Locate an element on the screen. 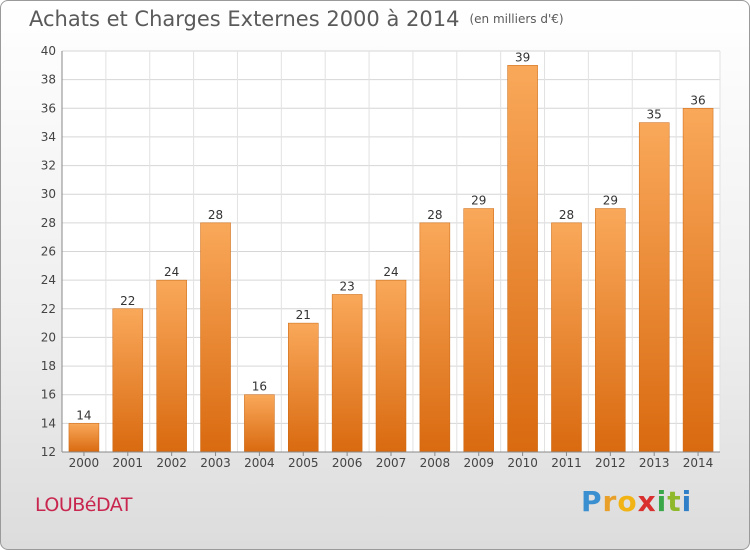 This screenshot has width=750, height=550. y-tick-label: 40 is located at coordinates (48, 51).